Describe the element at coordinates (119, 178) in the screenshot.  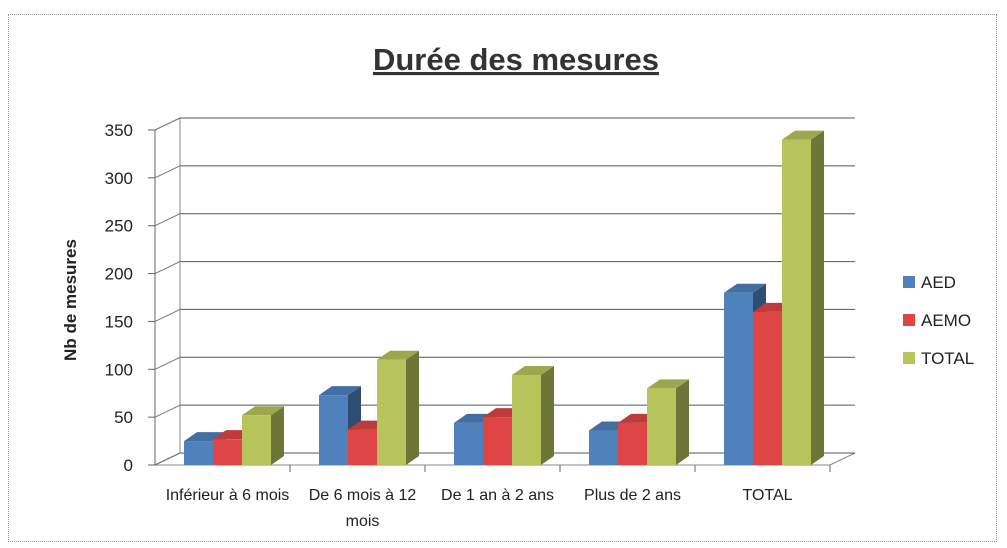
I see `y-tick-label: 300` at that location.